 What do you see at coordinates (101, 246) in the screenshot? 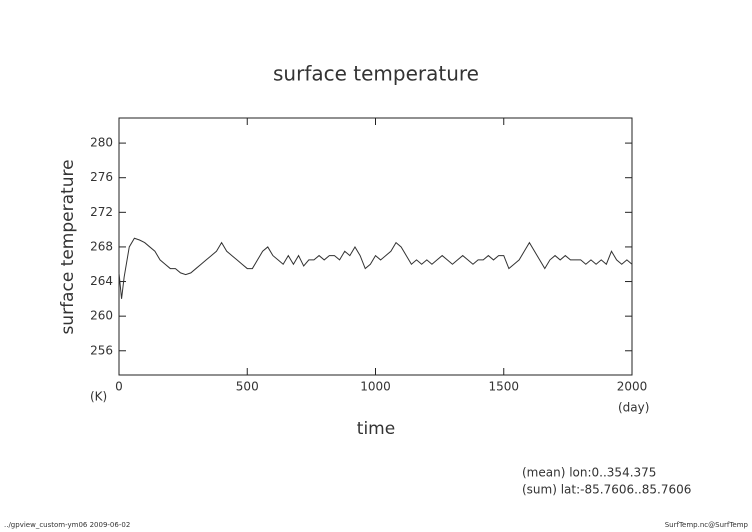
I see `y-tick-label: 268` at bounding box center [101, 246].